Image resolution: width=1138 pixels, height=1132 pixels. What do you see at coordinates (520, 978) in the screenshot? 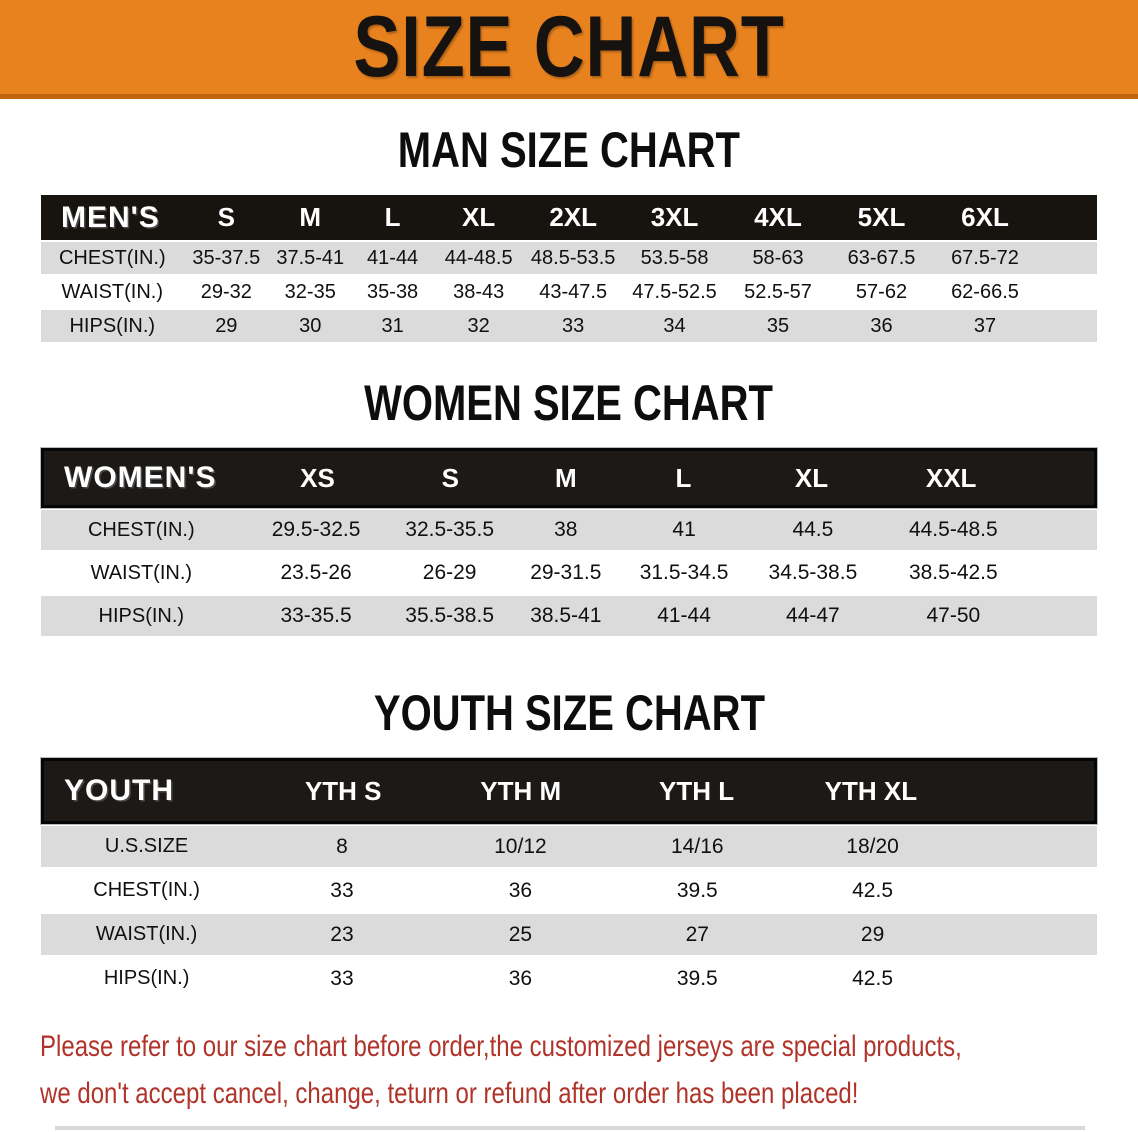
I see `youth-hips-value: 36` at bounding box center [520, 978].